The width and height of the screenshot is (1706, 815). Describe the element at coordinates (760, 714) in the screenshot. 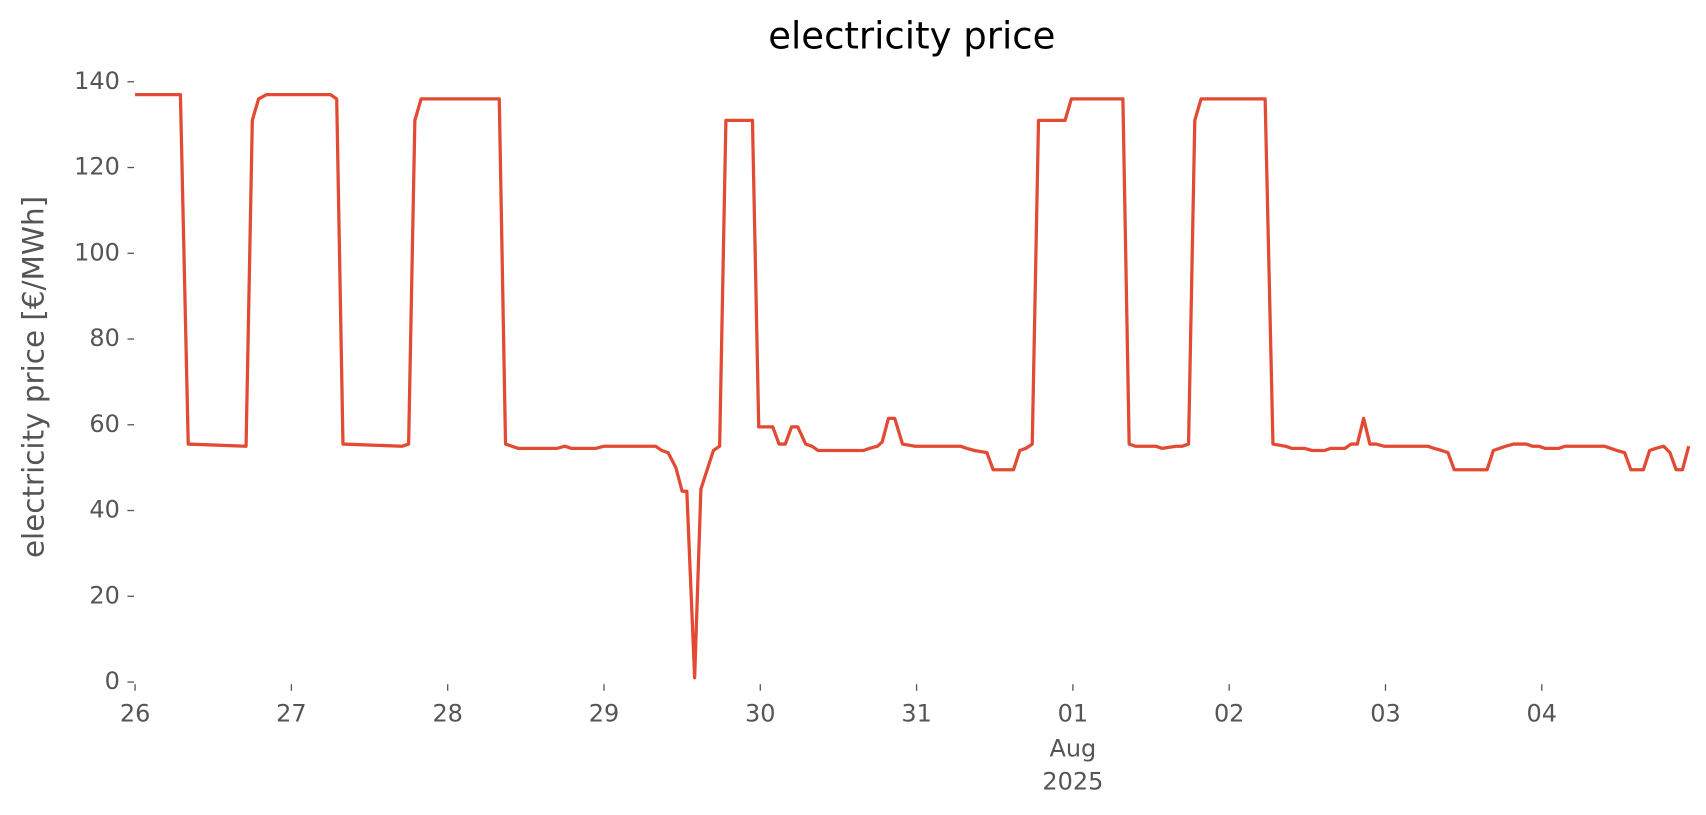

I see `x-tick-label: 30` at that location.